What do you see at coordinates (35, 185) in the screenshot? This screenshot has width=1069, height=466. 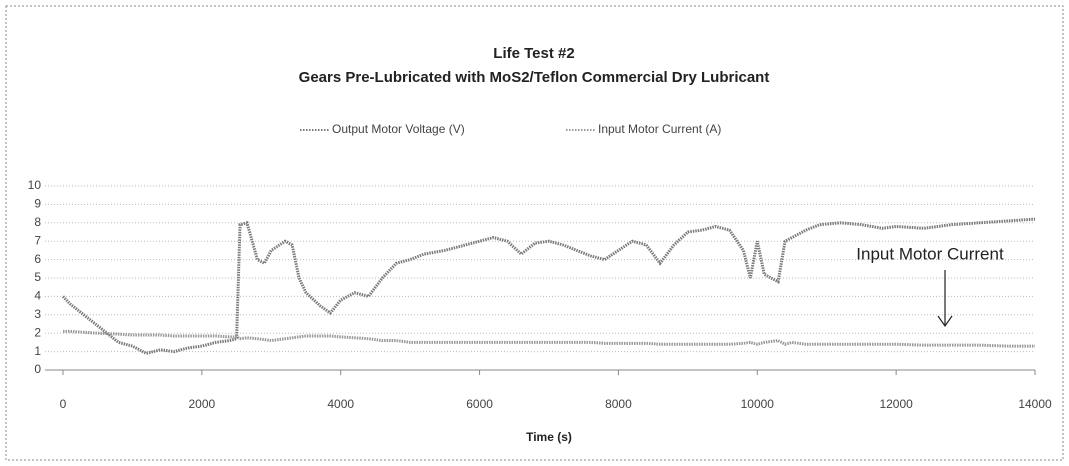 I see `y-tick-label: 10` at bounding box center [35, 185].